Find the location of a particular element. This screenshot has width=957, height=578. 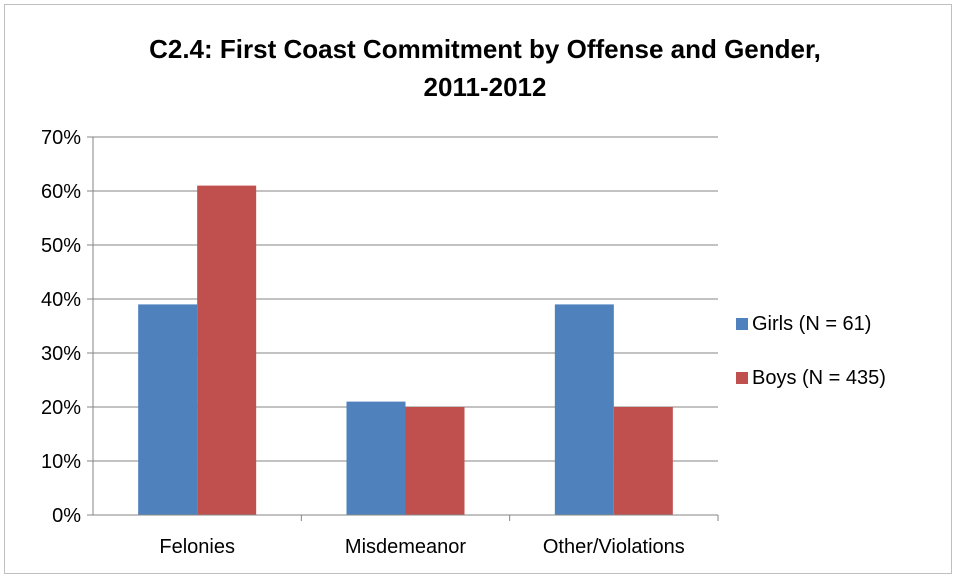

y-tick-label-30: 30% is located at coordinates (61, 354).